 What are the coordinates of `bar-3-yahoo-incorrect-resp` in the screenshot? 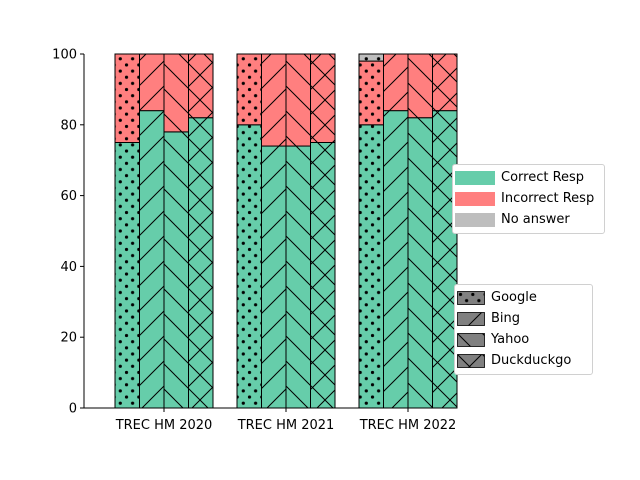 It's located at (420, 86).